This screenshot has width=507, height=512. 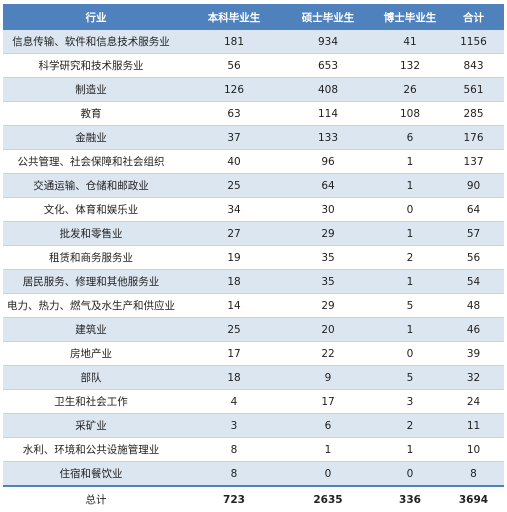 I want to click on total-cell: 57, so click(x=473, y=233).